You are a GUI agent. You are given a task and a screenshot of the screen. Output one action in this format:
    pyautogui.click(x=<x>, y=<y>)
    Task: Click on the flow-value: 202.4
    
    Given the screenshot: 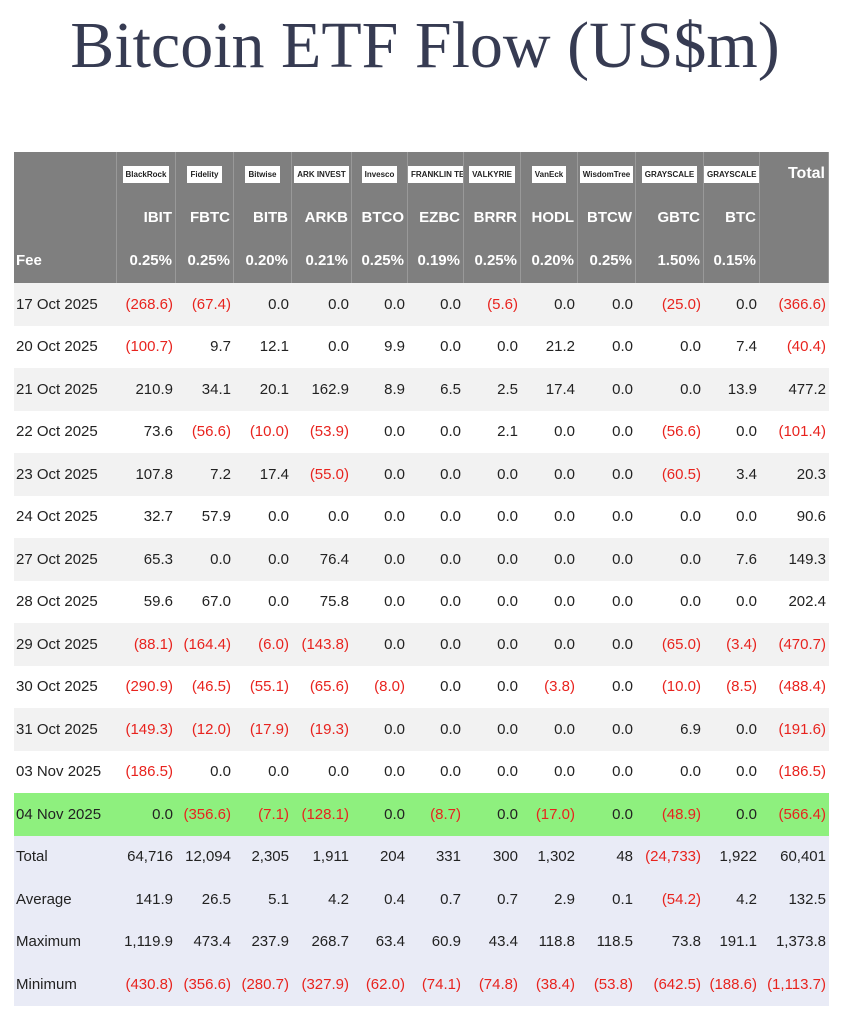 What is the action you would take?
    pyautogui.click(x=794, y=601)
    